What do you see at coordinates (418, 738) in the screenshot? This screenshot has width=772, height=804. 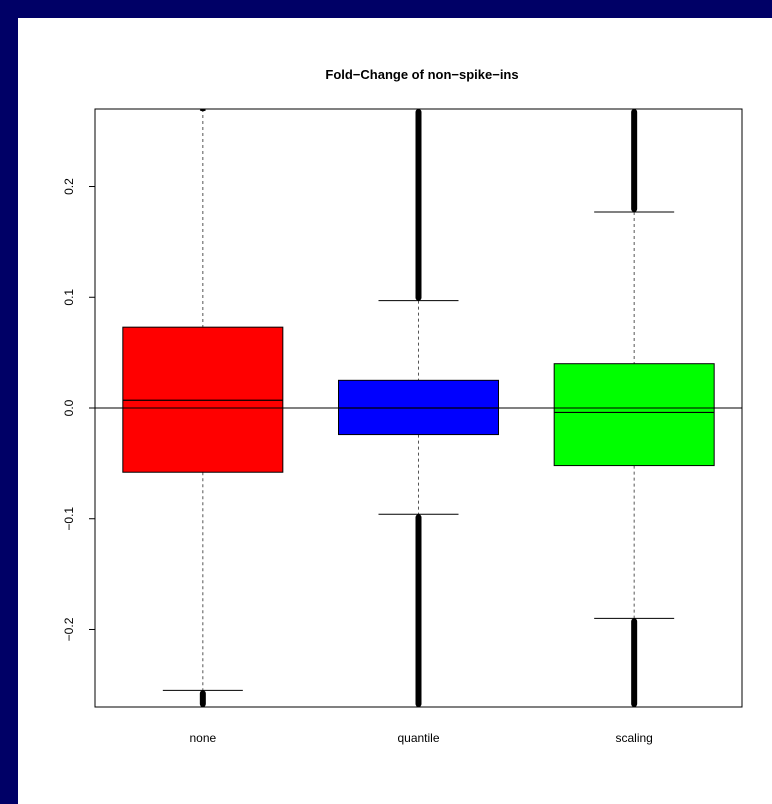 I see `x-tick-label: quantile` at bounding box center [418, 738].